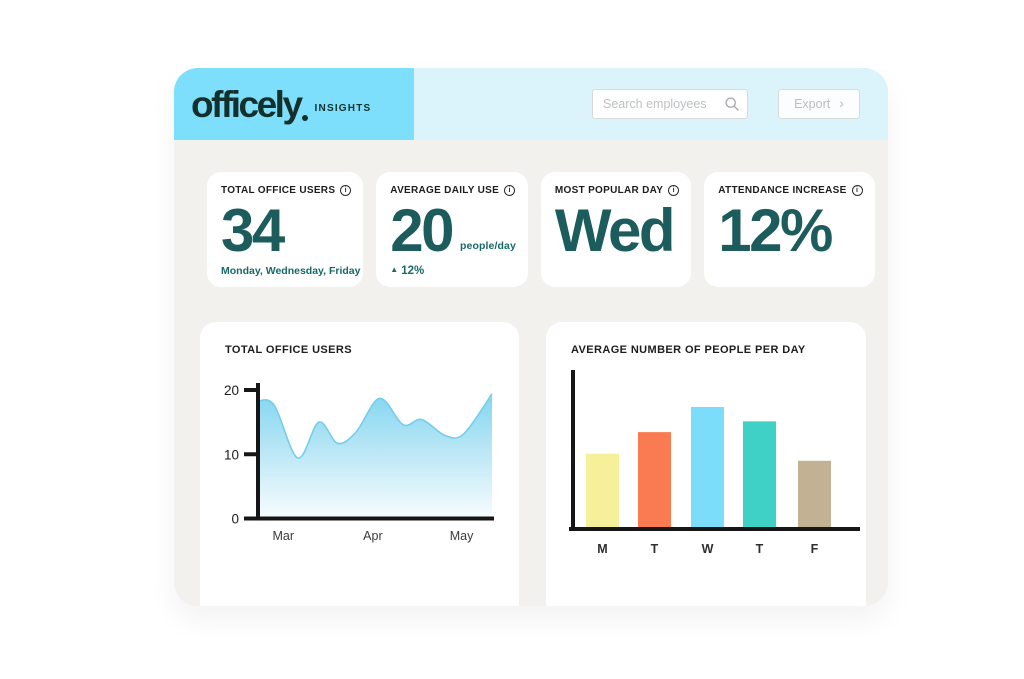  I want to click on logo-block: officely INSIGHTS, so click(294, 104).